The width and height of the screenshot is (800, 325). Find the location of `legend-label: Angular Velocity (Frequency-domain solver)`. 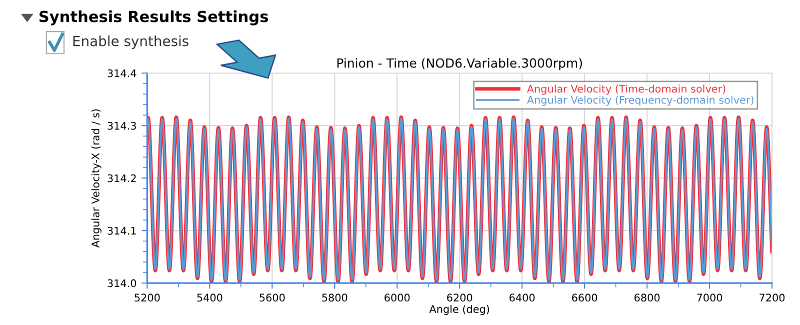

legend-label: Angular Velocity (Frequency-domain solver) is located at coordinates (640, 101).